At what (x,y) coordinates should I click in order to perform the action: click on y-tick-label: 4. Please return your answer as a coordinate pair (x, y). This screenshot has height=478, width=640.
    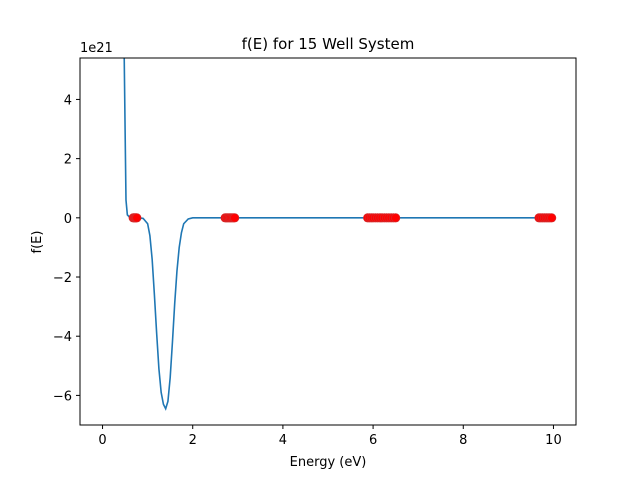
    Looking at the image, I should click on (68, 100).